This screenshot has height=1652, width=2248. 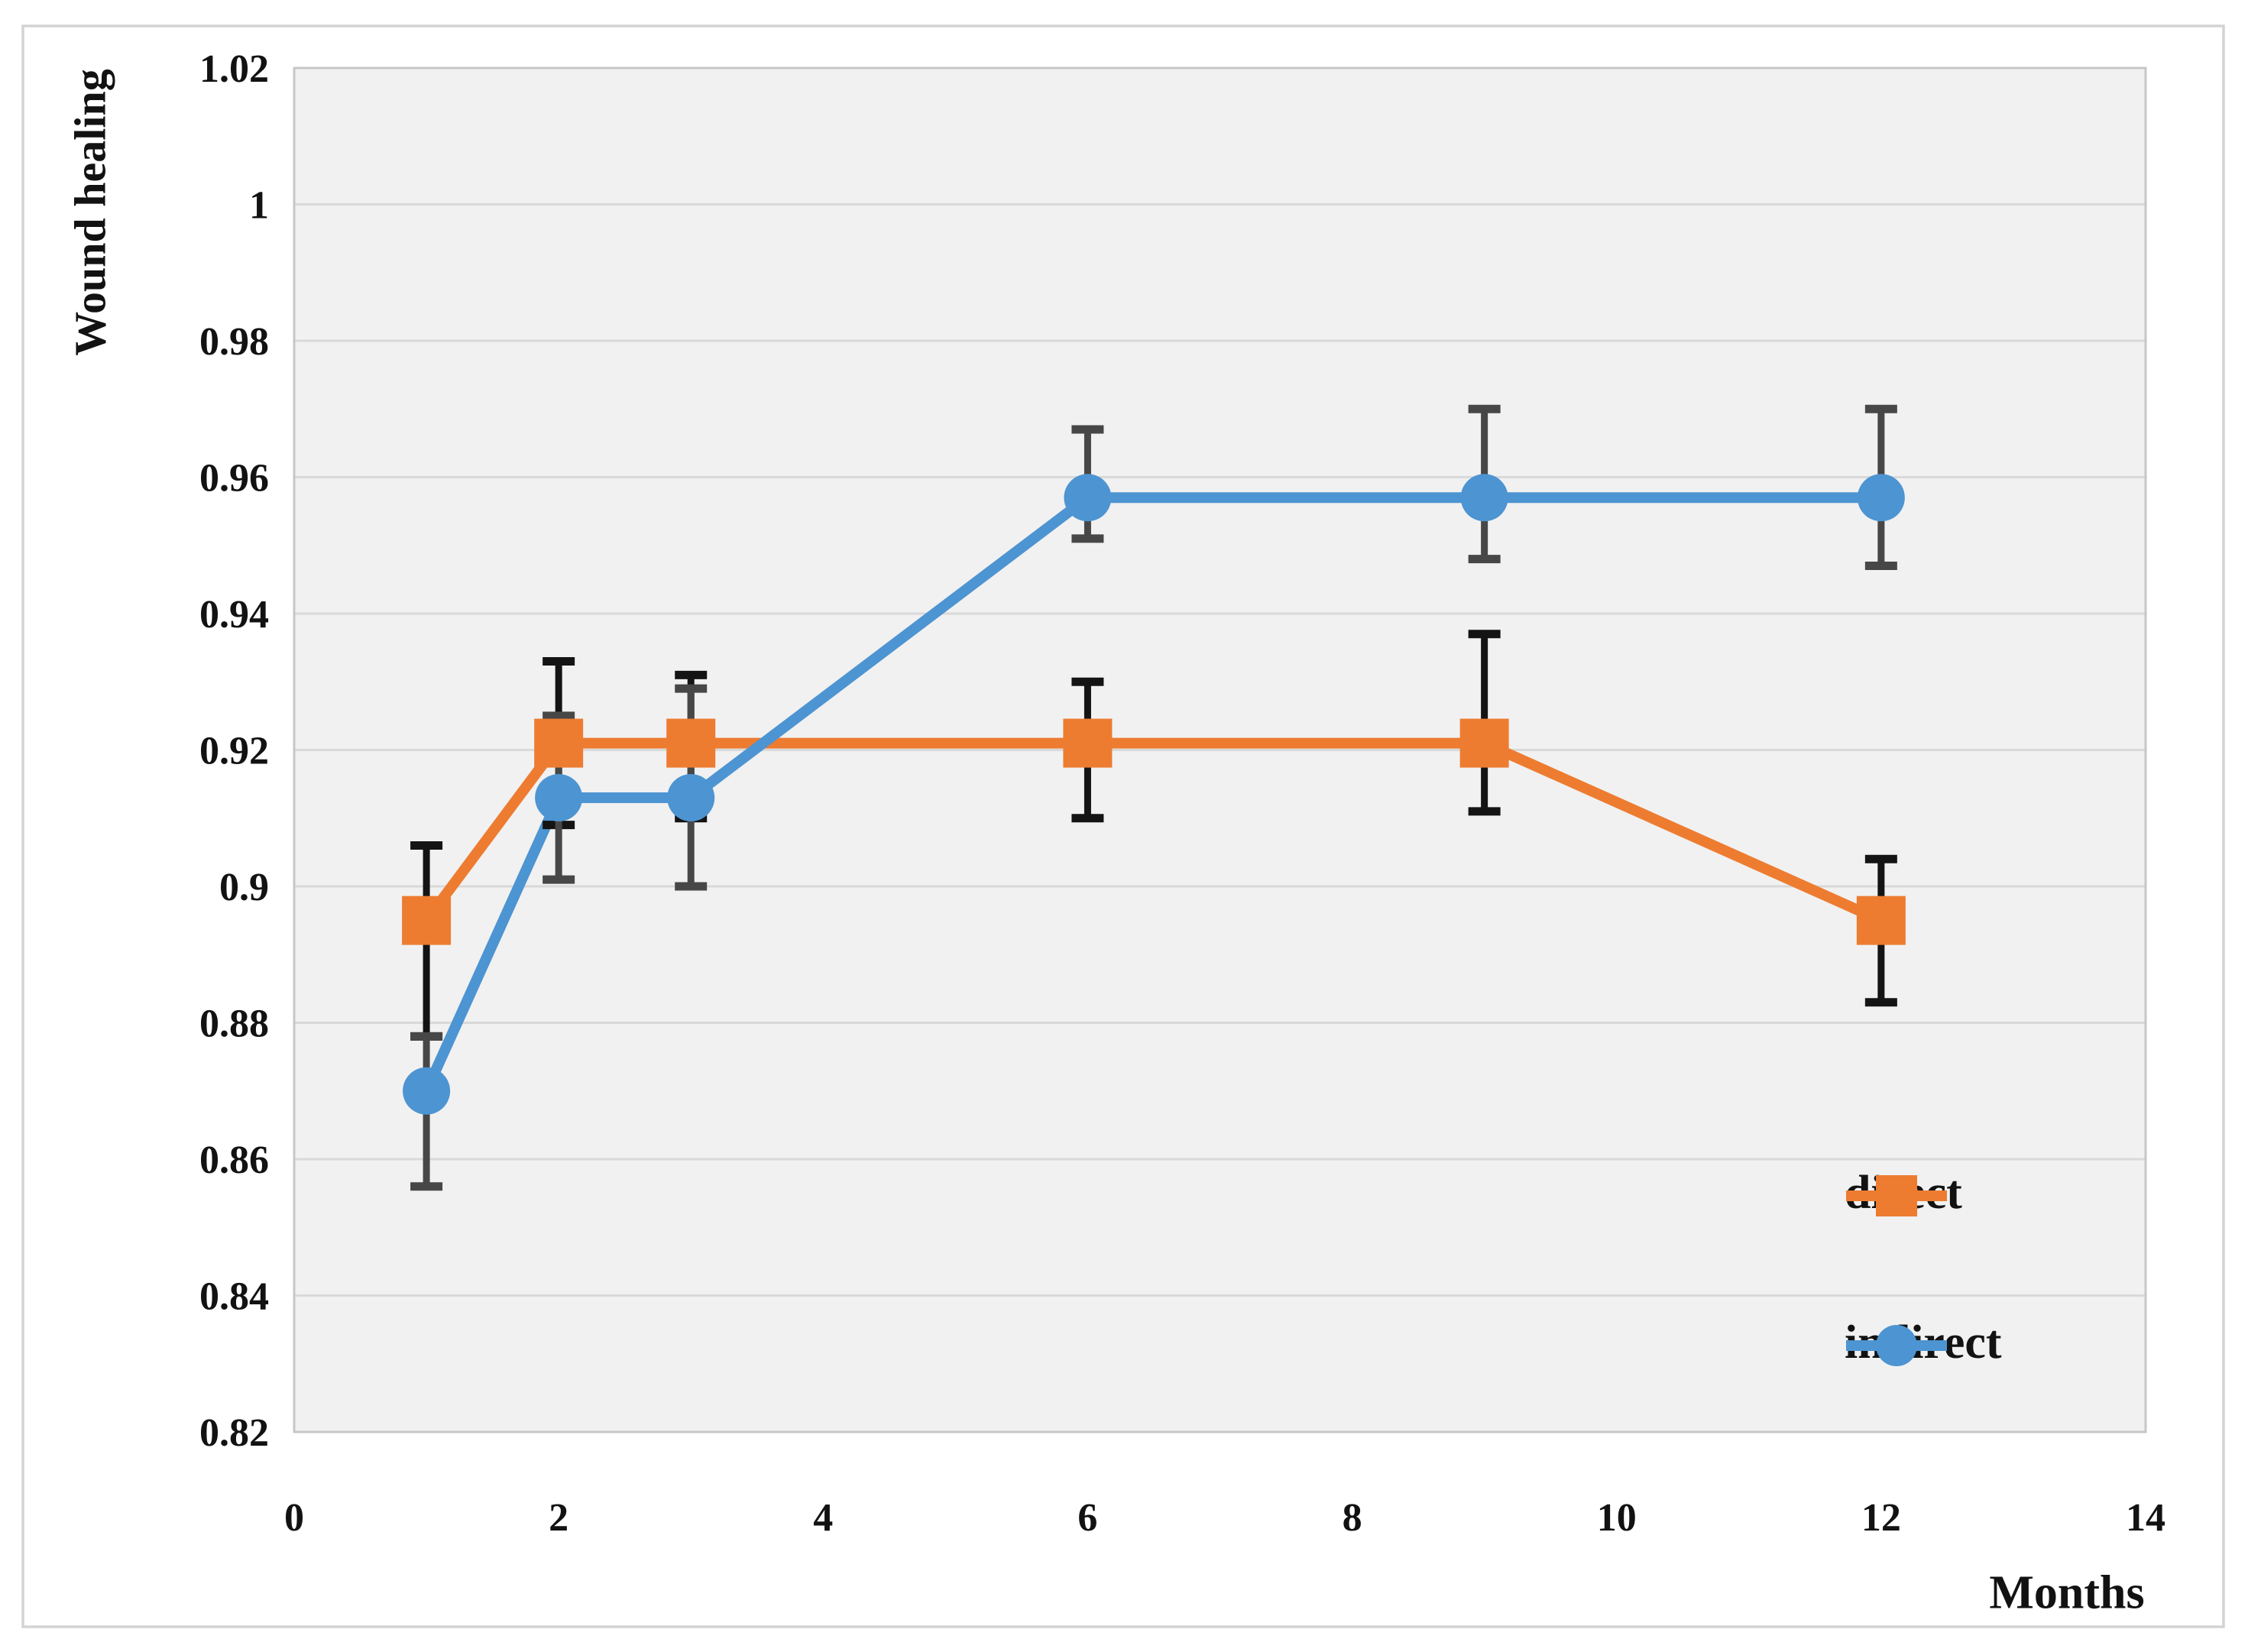 What do you see at coordinates (244, 887) in the screenshot?
I see `y-tick-label-0.9: 0.9` at bounding box center [244, 887].